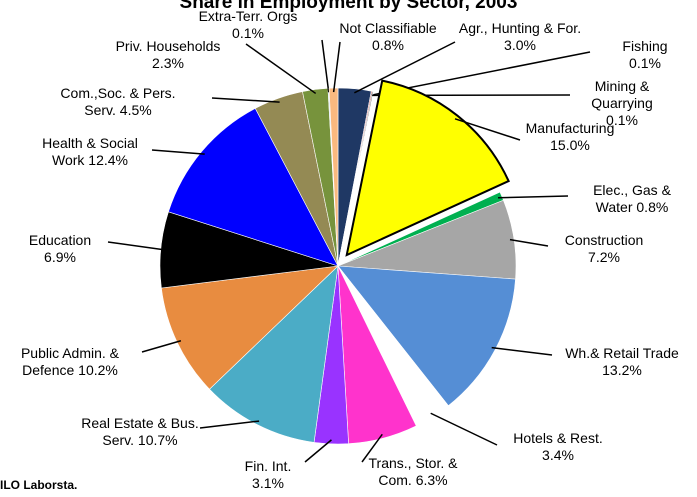  I want to click on slice-label: Com.,Soc. & Pers. Serv. 4.5%, so click(118, 102).